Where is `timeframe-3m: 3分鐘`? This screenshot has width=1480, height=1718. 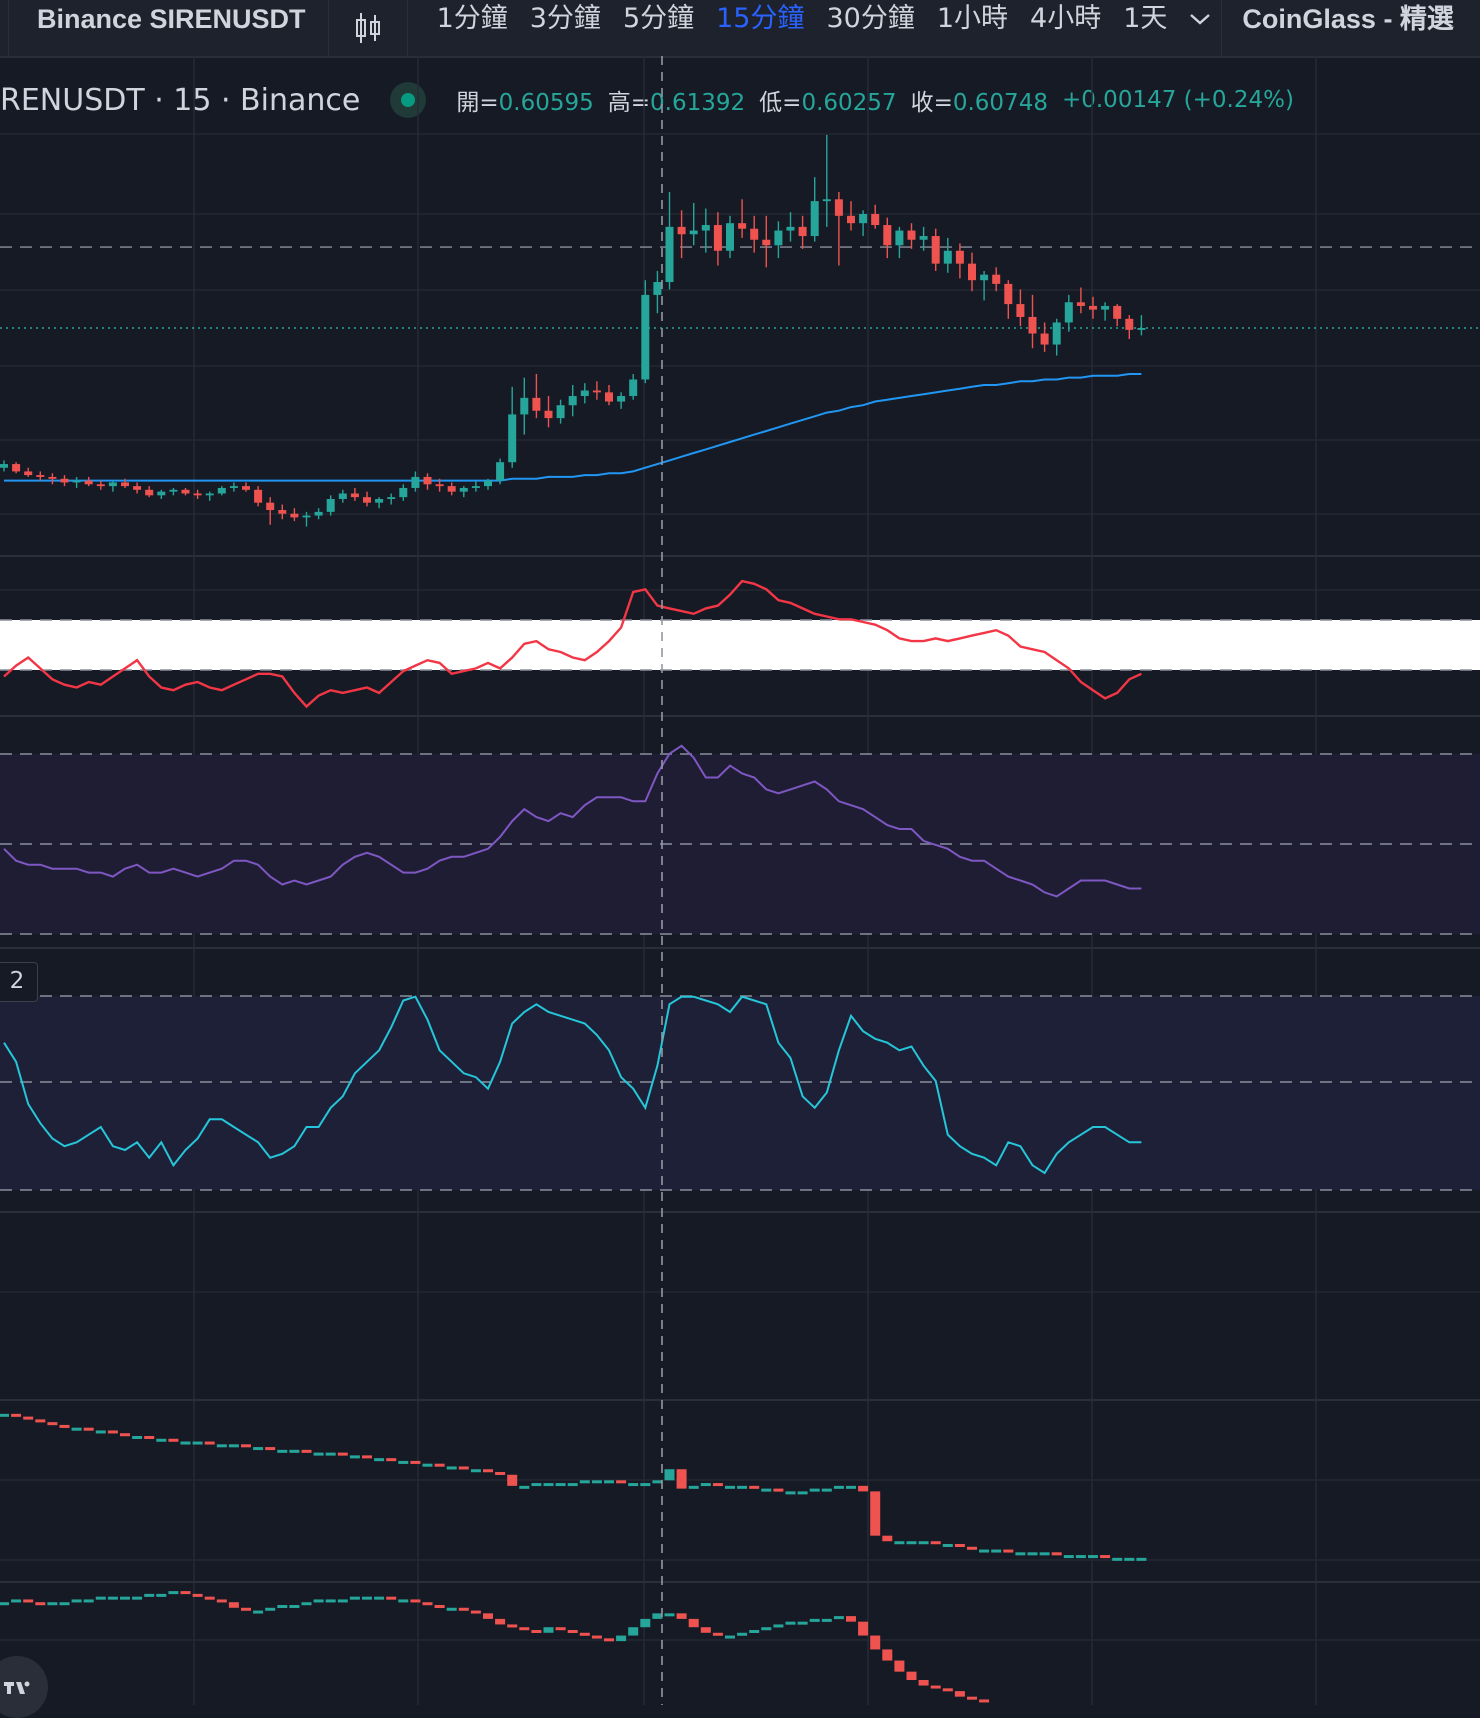
timeframe-3m: 3分鐘 is located at coordinates (565, 18).